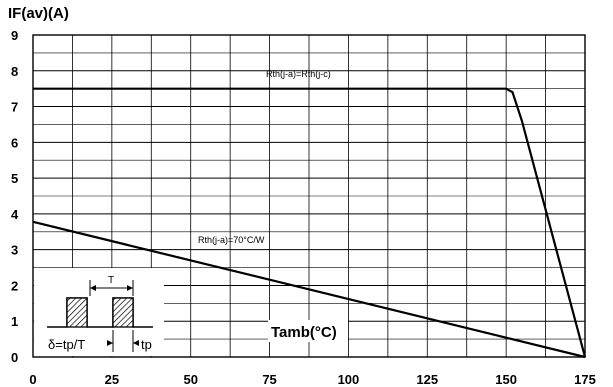 The image size is (613, 387). Describe the element at coordinates (14, 321) in the screenshot. I see `y-tick-label: 1` at that location.